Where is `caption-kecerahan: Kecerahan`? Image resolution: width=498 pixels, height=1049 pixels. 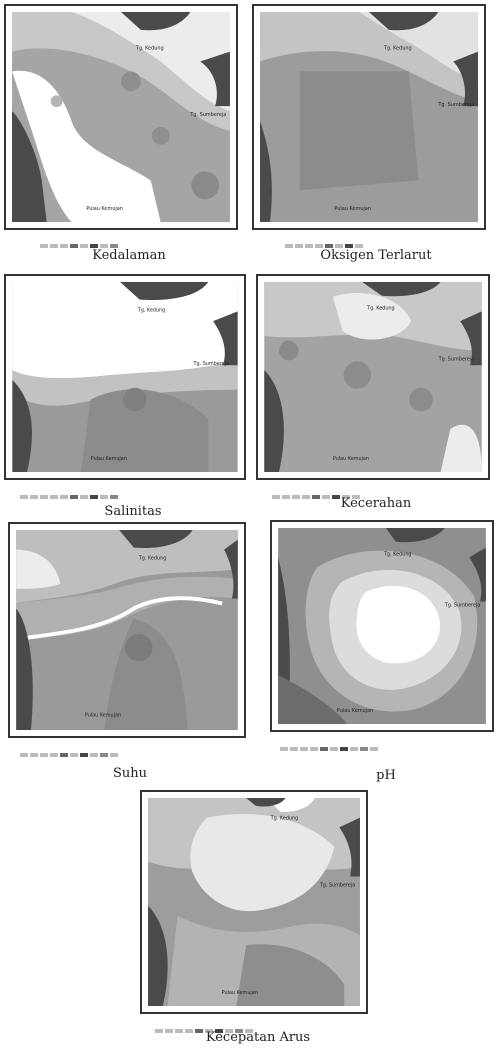
caption-kecerahan: Kecerahan is located at coordinates (376, 503).